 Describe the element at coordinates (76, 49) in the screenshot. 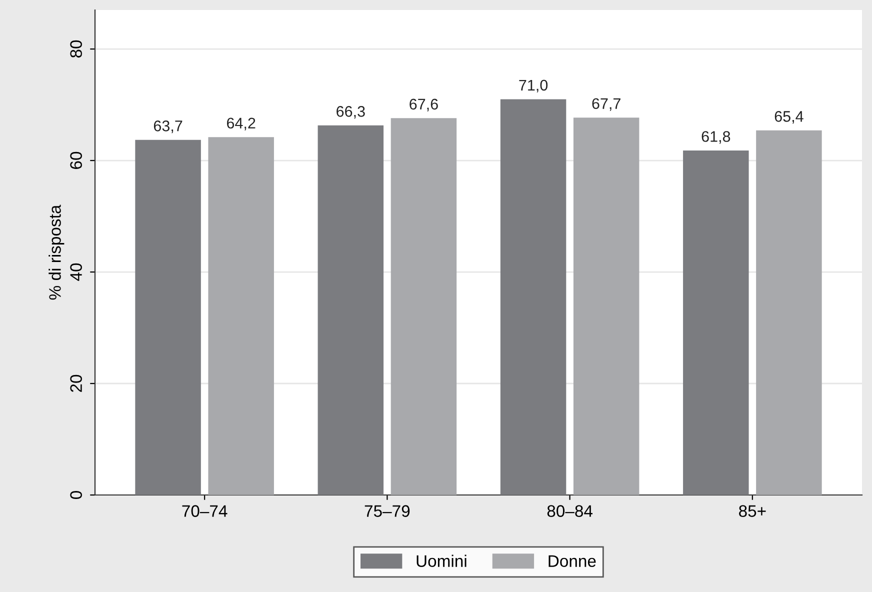

I see `y-tick-label: 80` at that location.